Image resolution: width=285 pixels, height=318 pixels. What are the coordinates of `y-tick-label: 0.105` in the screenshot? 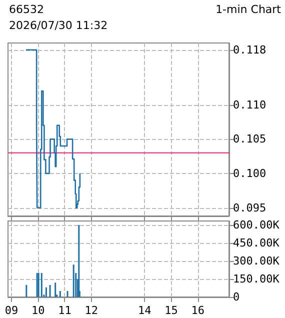 It's located at (249, 139).